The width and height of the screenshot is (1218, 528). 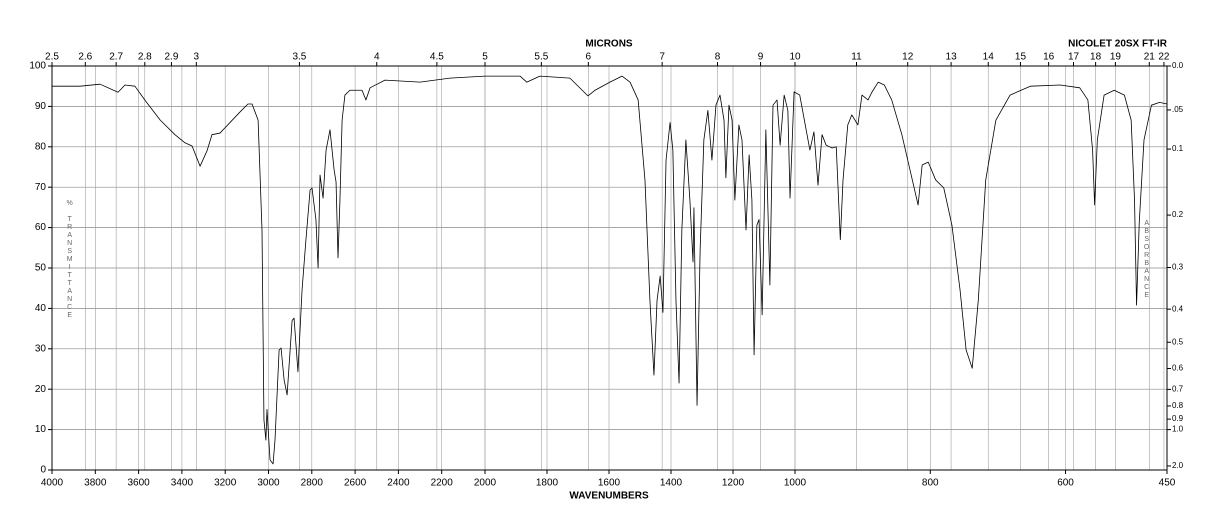 What do you see at coordinates (1065, 483) in the screenshot?
I see `x-tick-label: 600` at bounding box center [1065, 483].